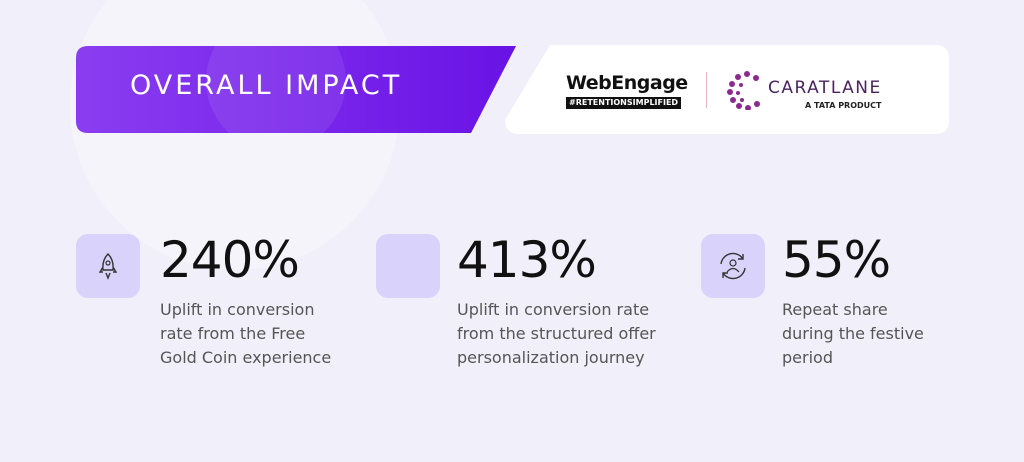 This screenshot has width=1024, height=462. What do you see at coordinates (237, 309) in the screenshot?
I see `description-line: Uplift in conversion` at bounding box center [237, 309].